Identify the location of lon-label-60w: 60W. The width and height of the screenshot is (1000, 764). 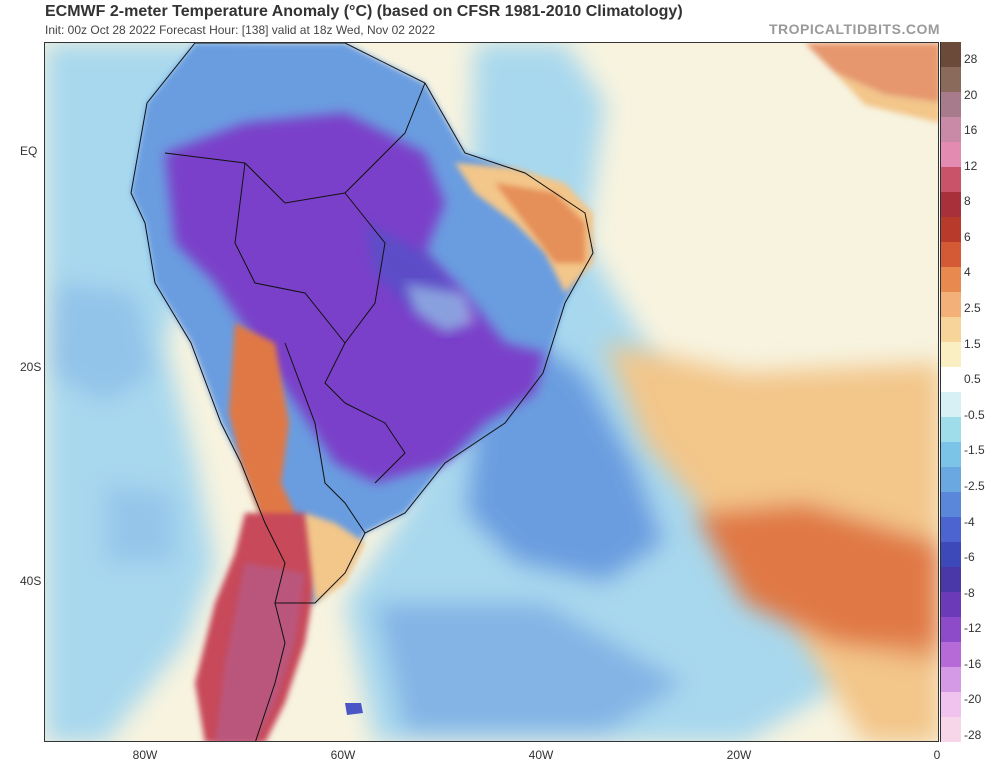
(343, 755).